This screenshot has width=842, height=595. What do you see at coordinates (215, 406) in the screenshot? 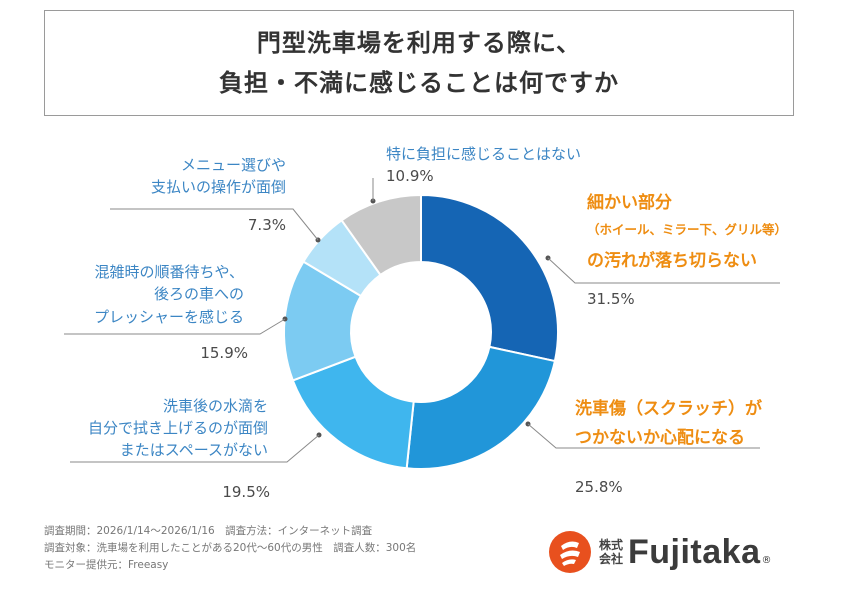
I see `slice-label: 洗車後の水滴を` at bounding box center [215, 406].